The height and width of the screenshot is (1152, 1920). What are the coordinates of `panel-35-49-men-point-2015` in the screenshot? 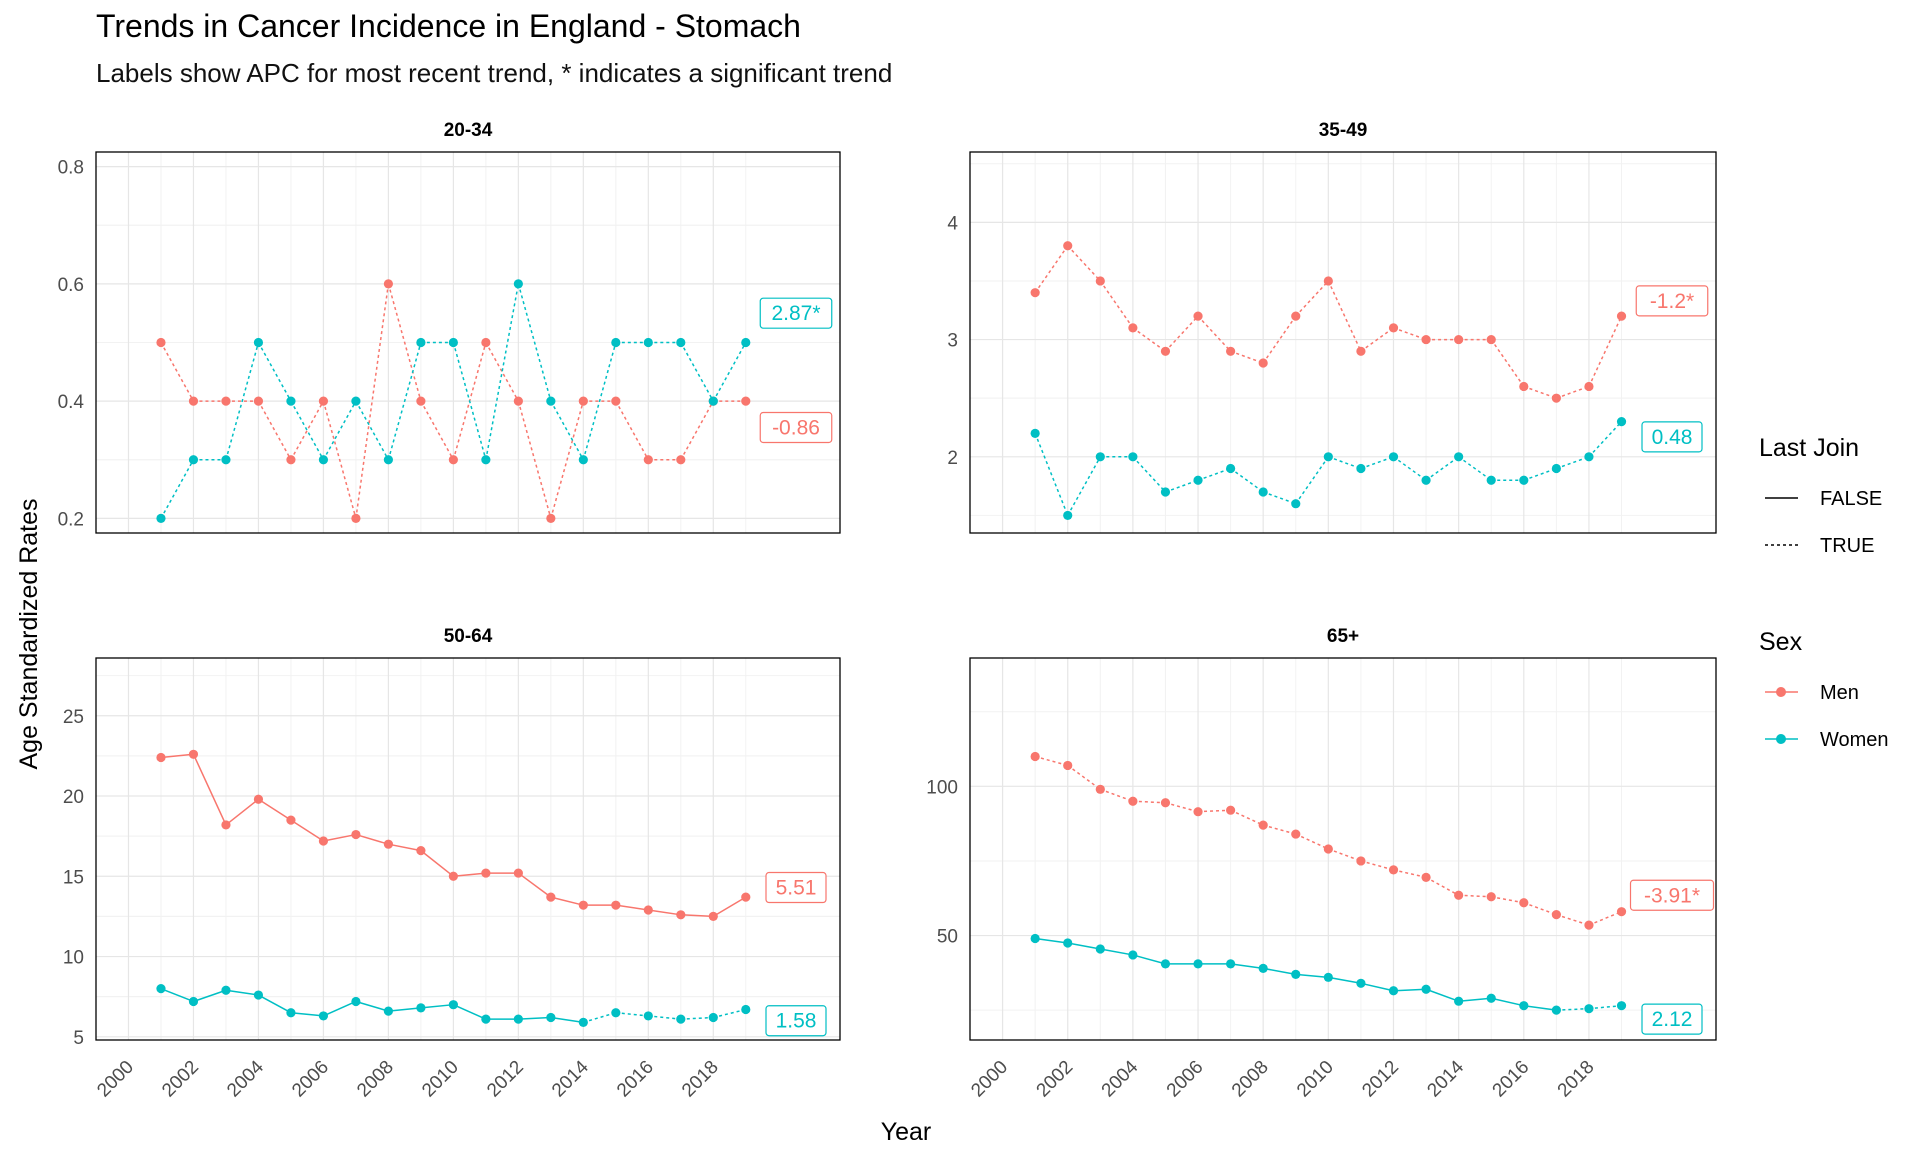 It's located at (1491, 339).